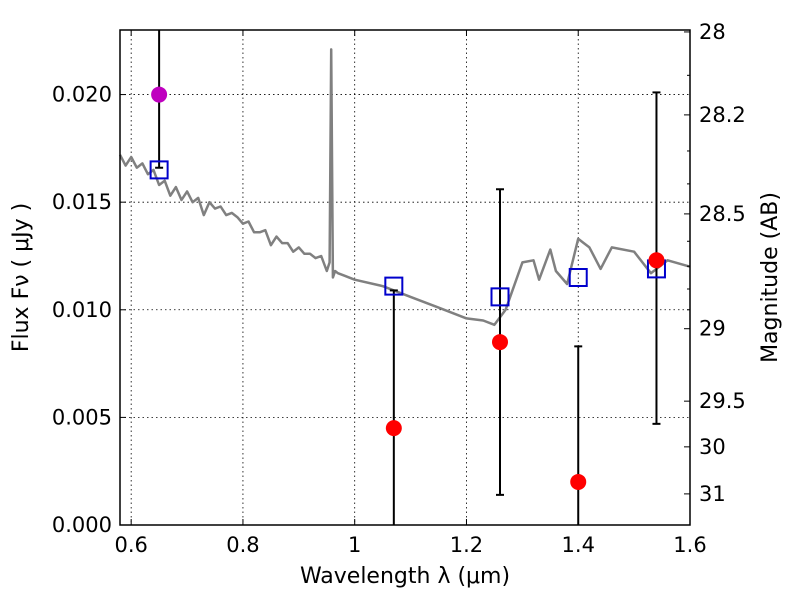 The height and width of the screenshot is (600, 800). Describe the element at coordinates (242, 545) in the screenshot. I see `x-tick-label: 0.8` at that location.